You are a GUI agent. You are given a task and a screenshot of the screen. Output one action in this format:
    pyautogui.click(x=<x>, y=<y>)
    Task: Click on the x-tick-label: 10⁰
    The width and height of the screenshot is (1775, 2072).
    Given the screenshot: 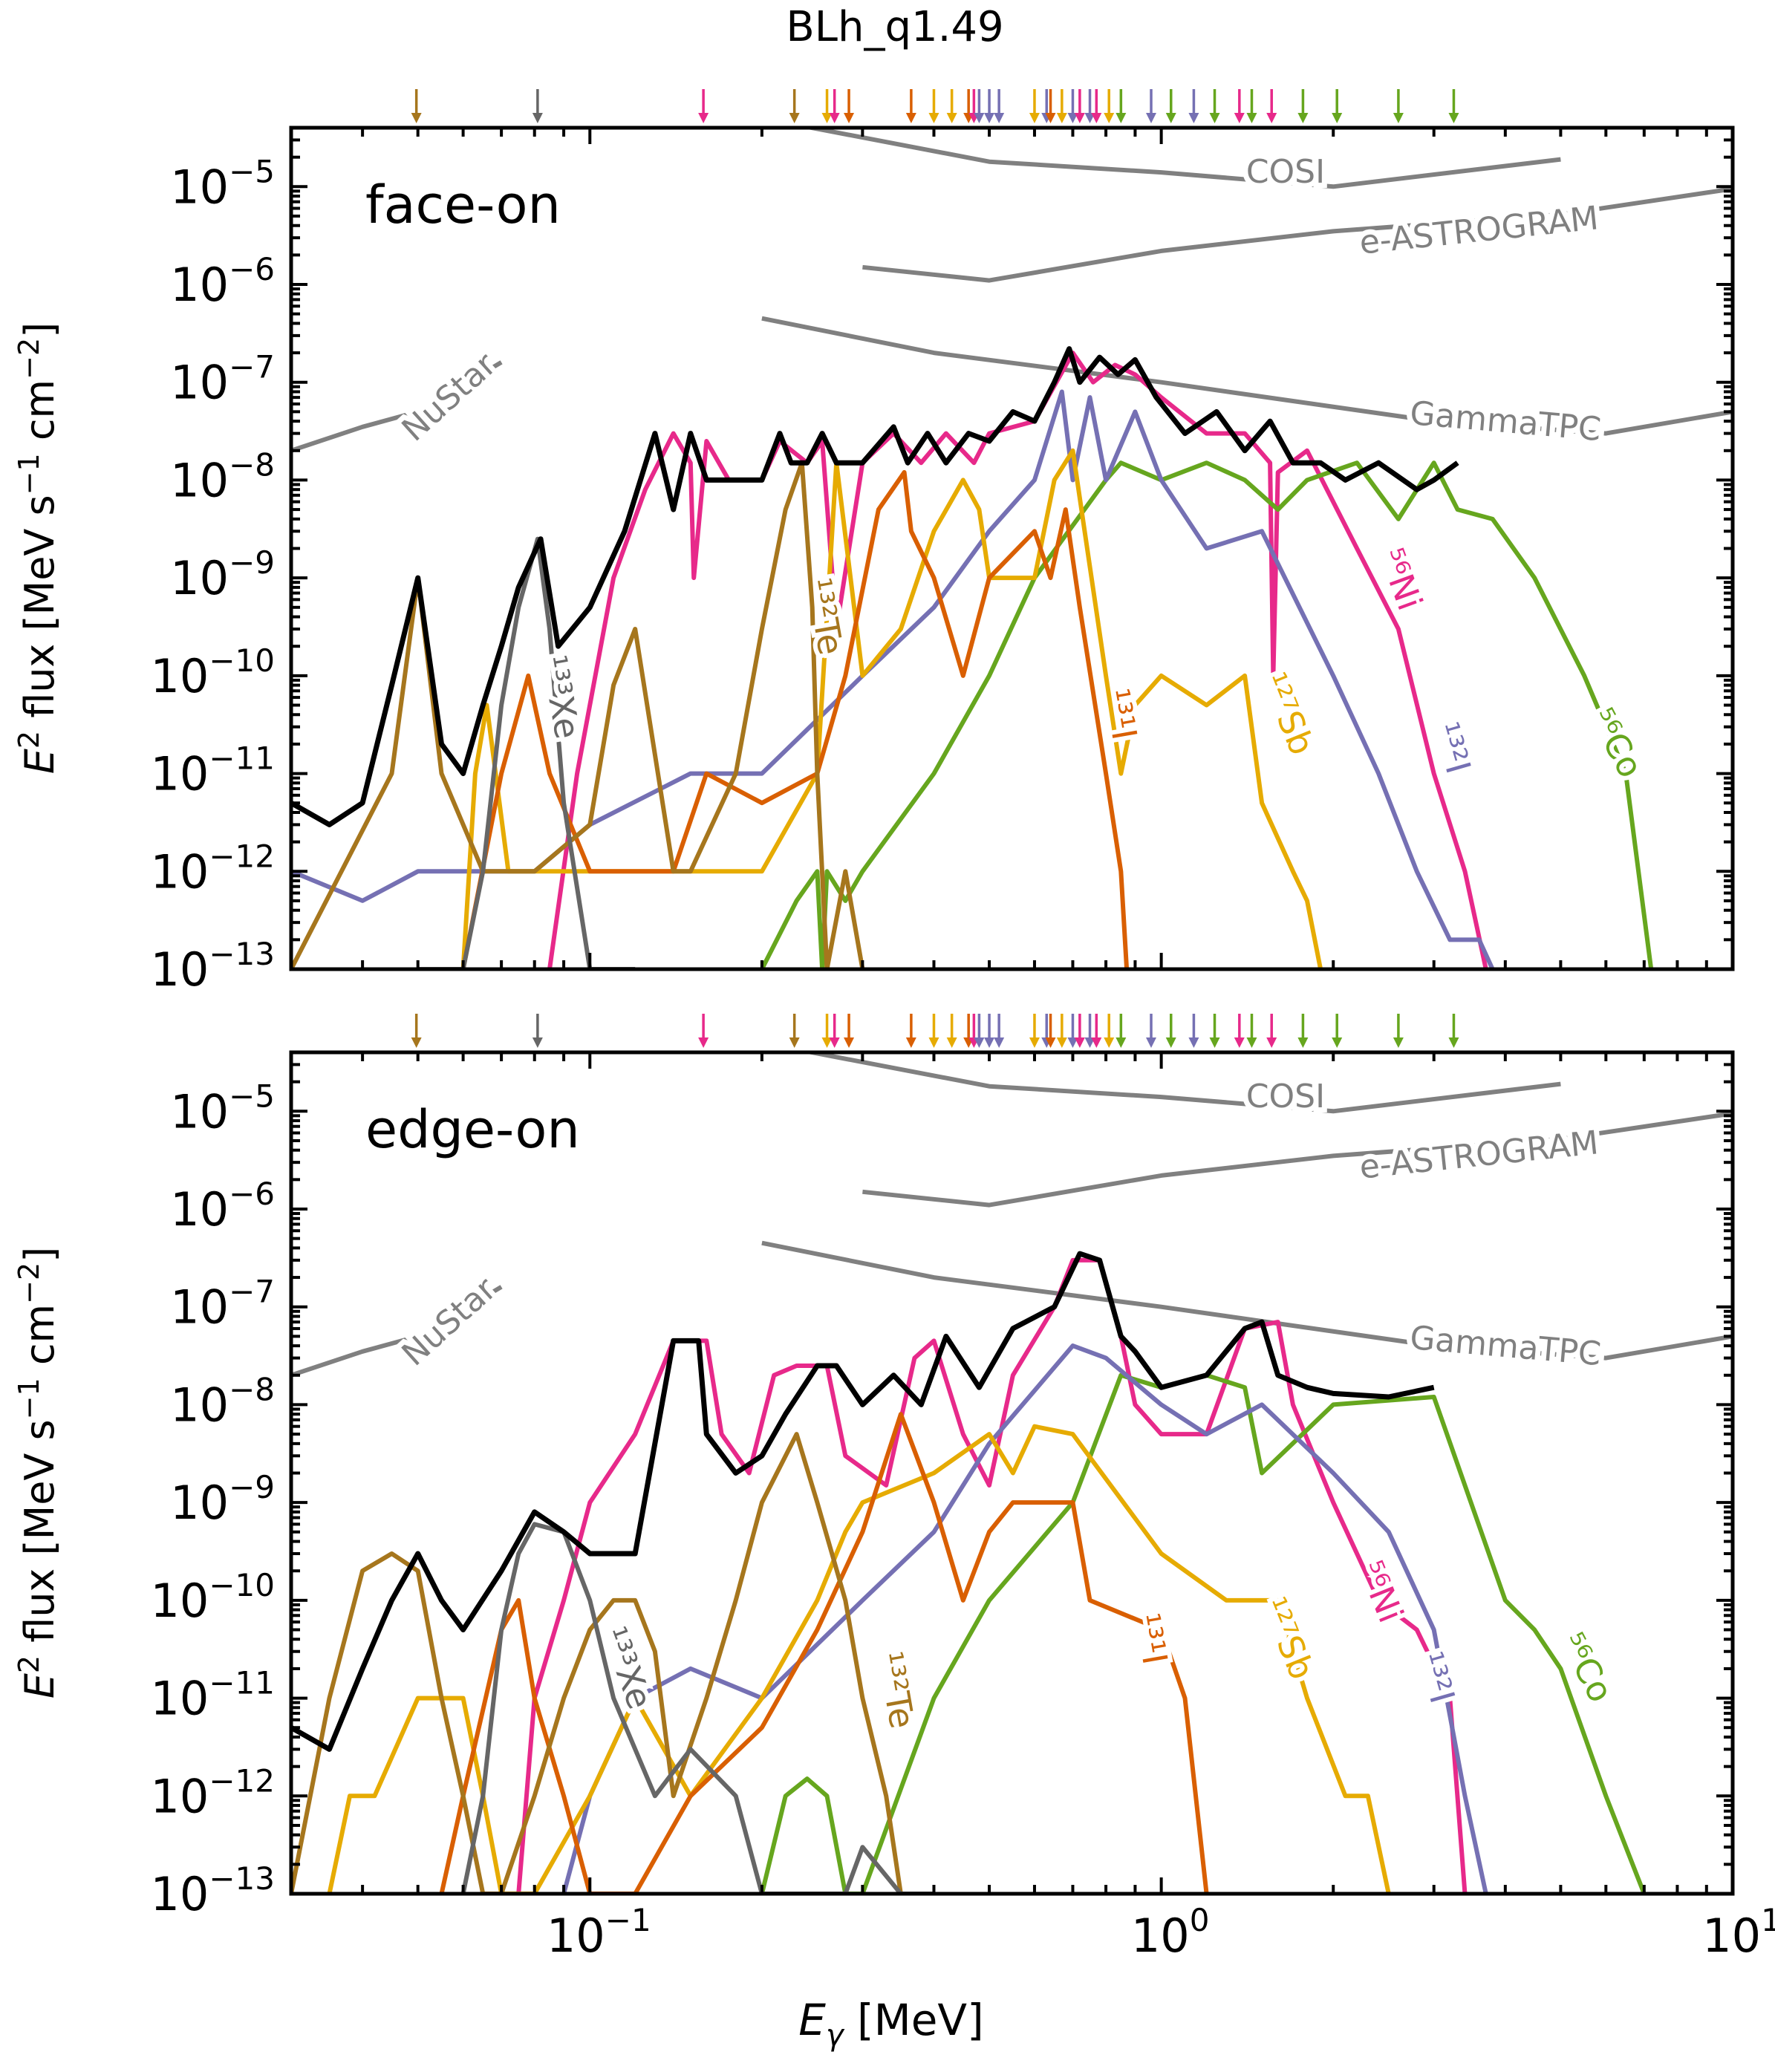 What is the action you would take?
    pyautogui.click(x=1170, y=1932)
    